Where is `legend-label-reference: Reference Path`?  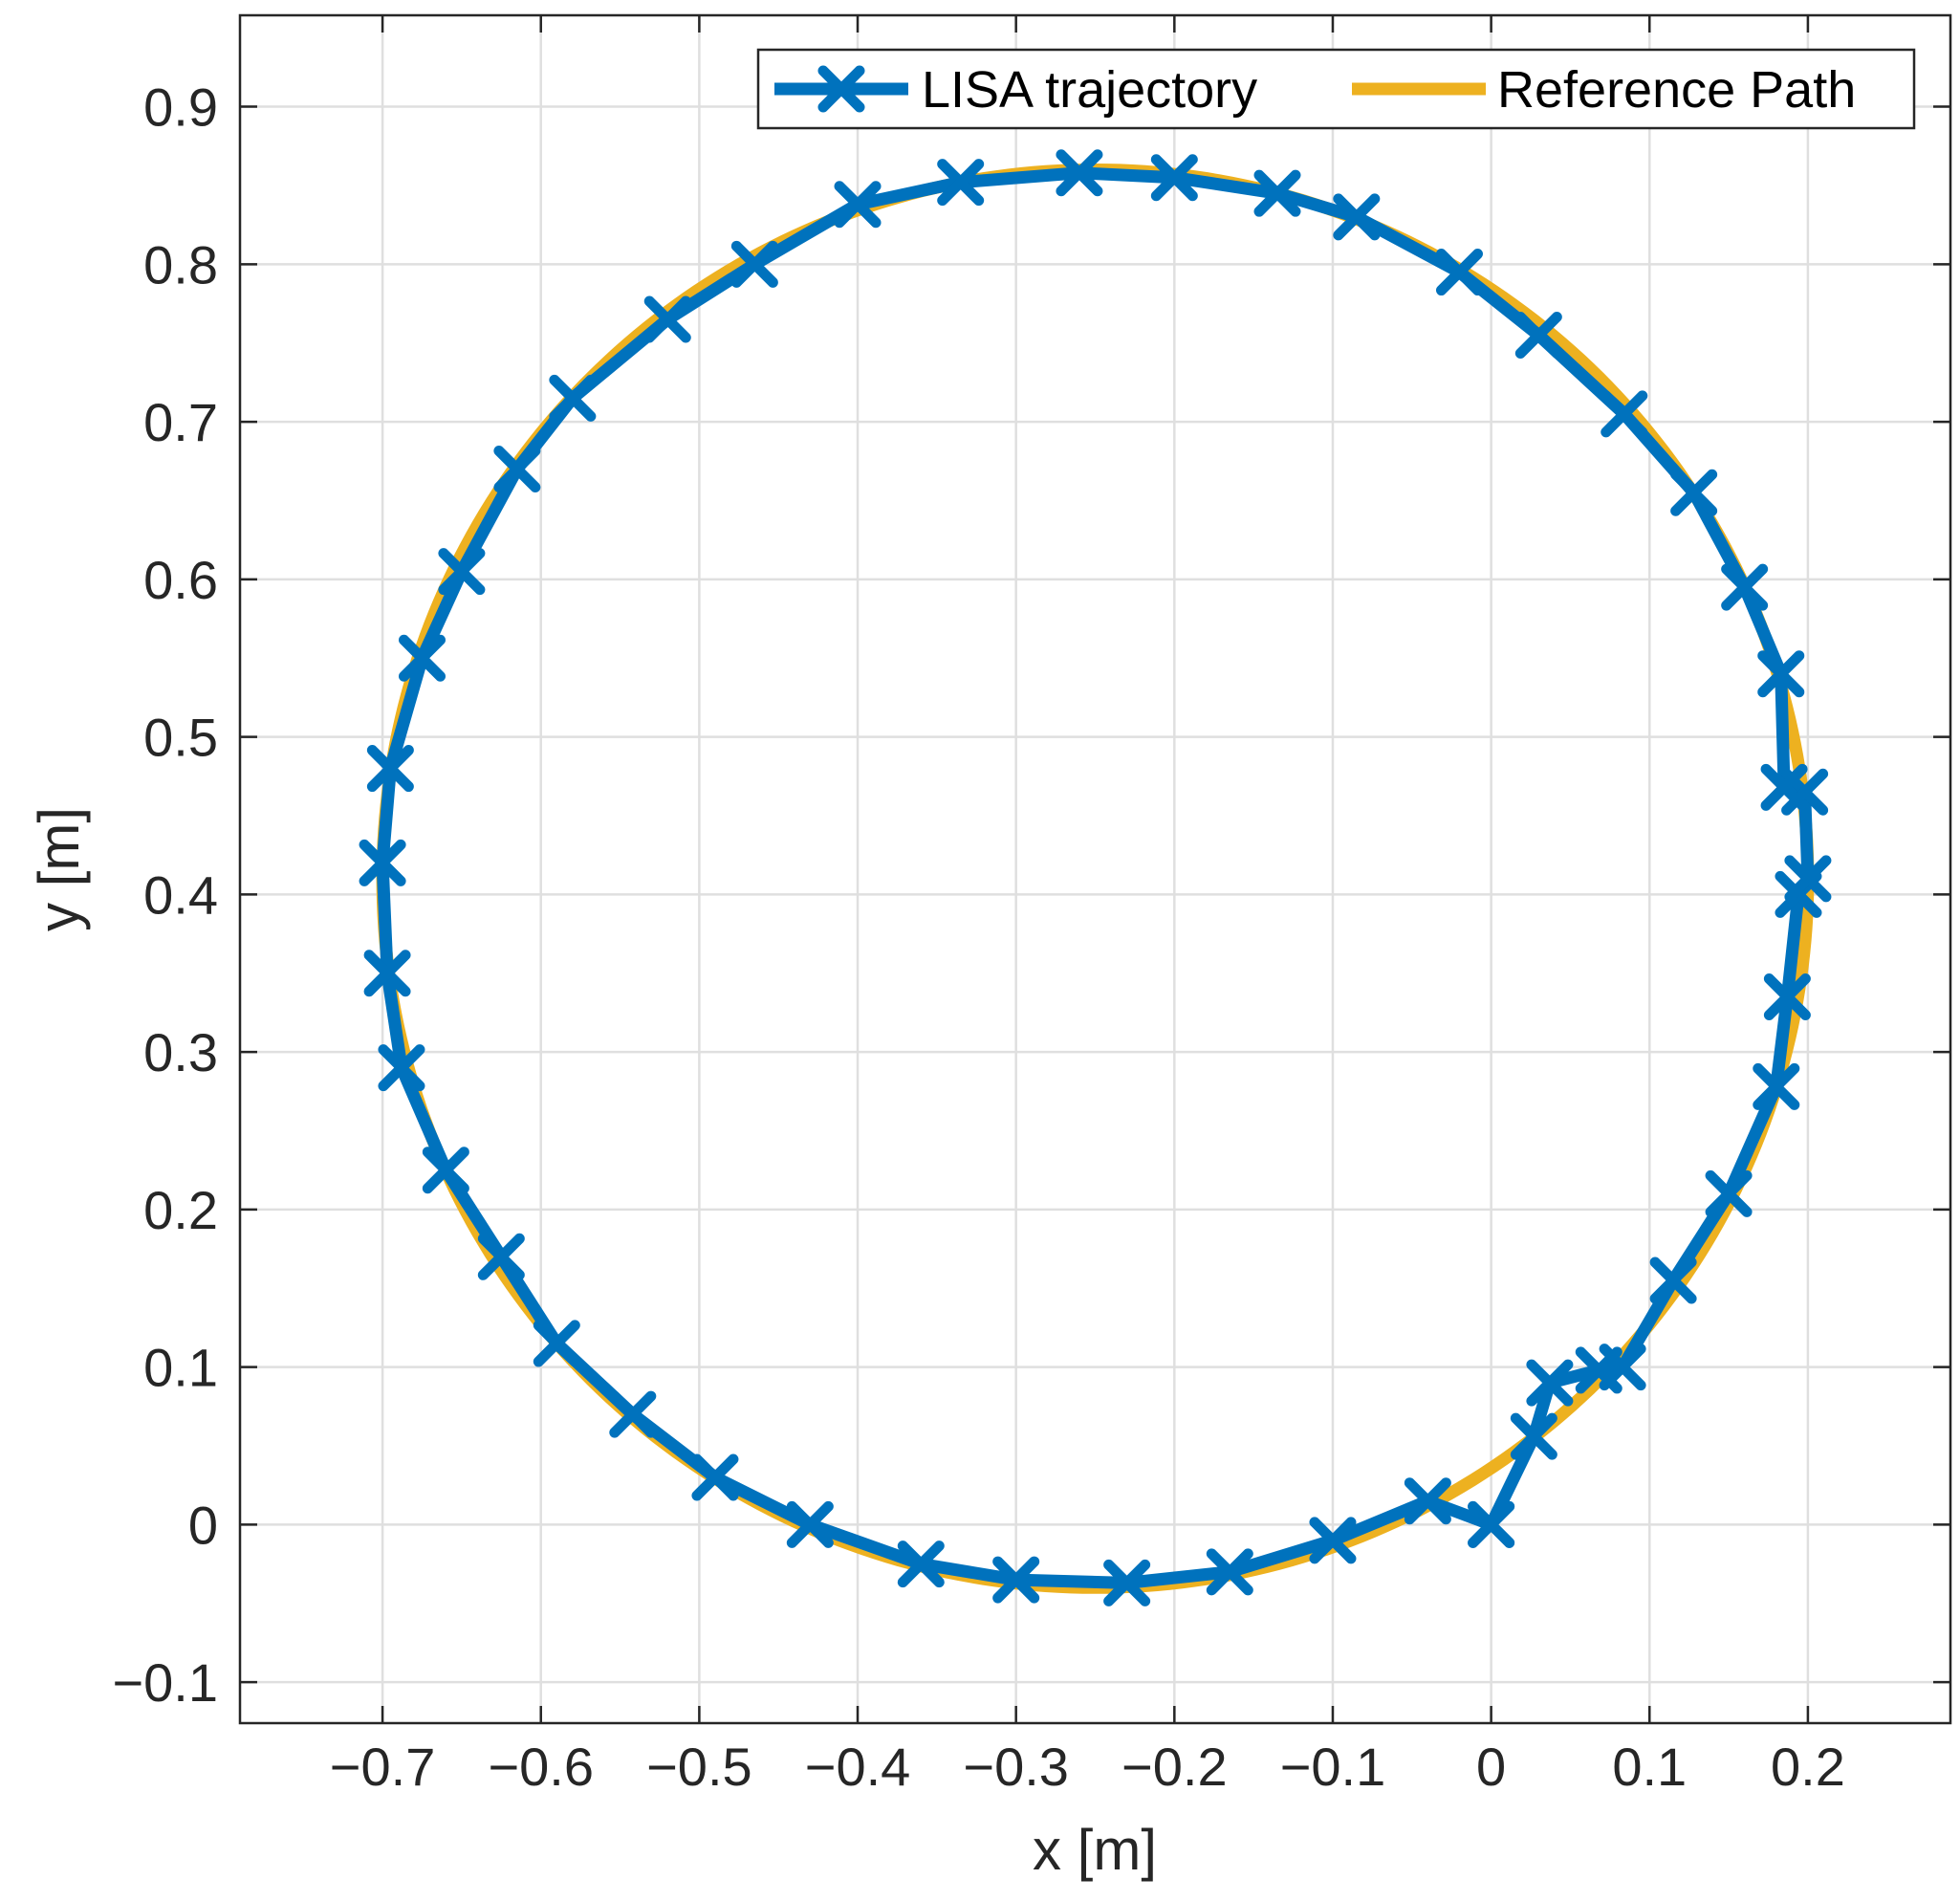
legend-label-reference: Reference Path is located at coordinates (1676, 90).